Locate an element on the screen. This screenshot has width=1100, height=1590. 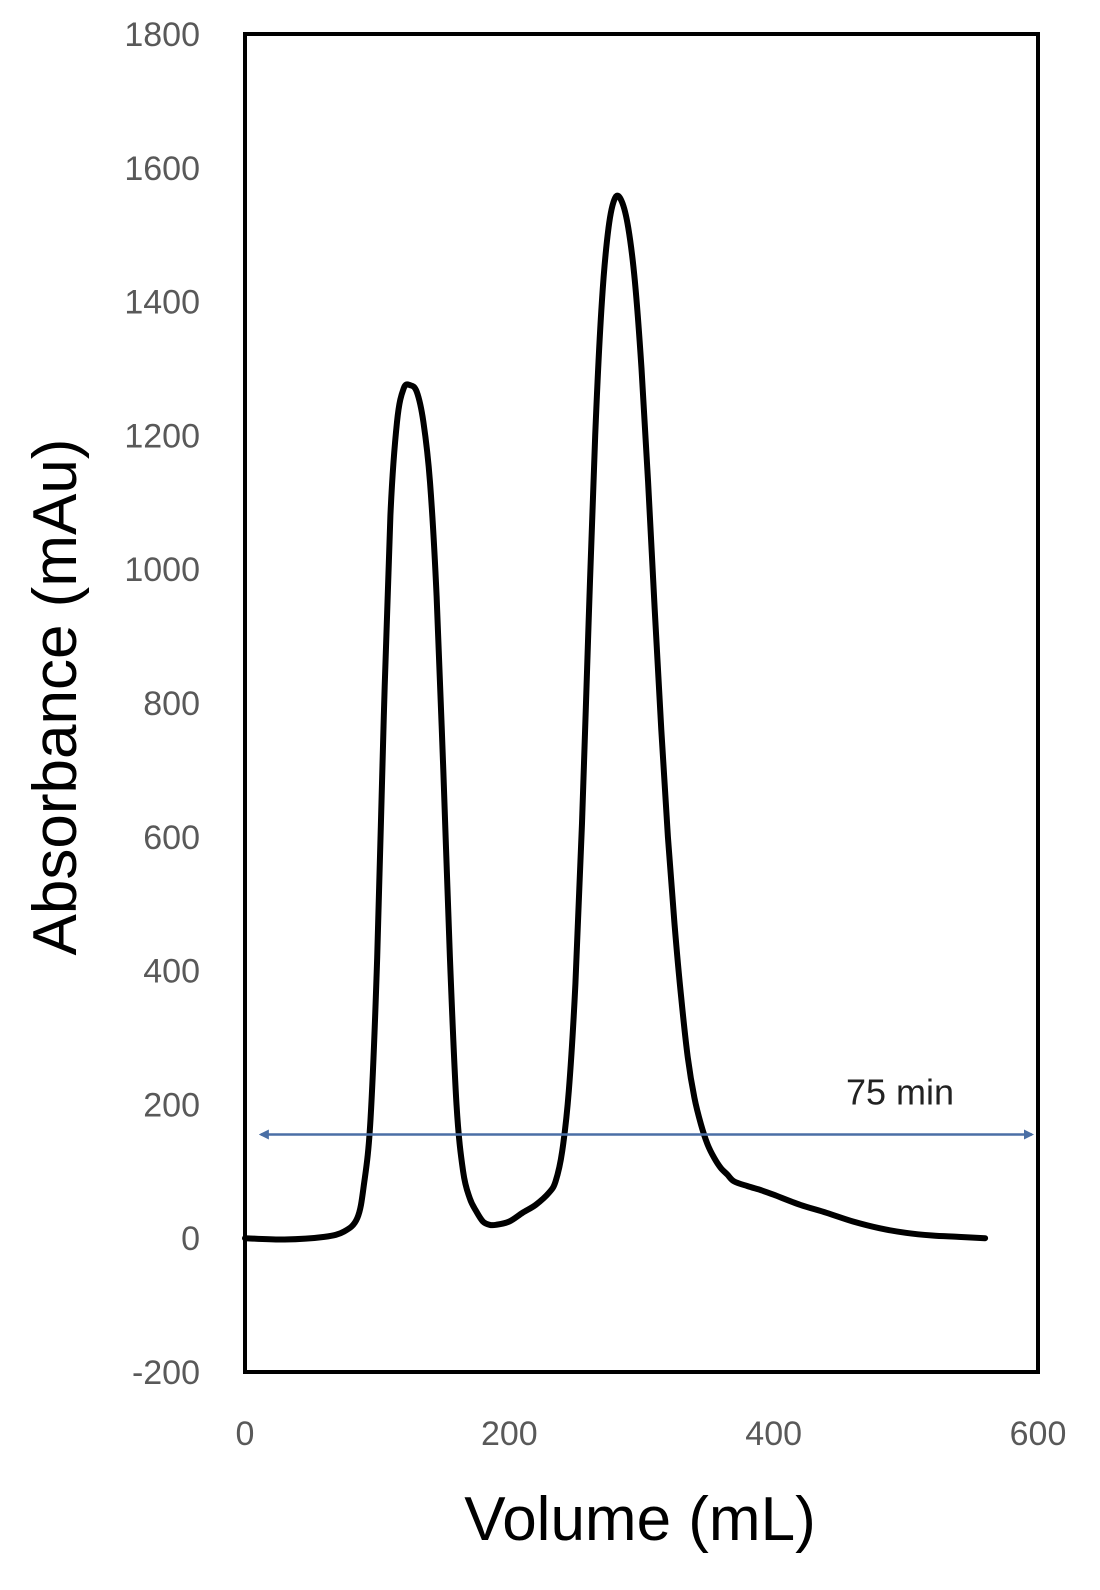
y-tick-label: 1800 is located at coordinates (162, 35).